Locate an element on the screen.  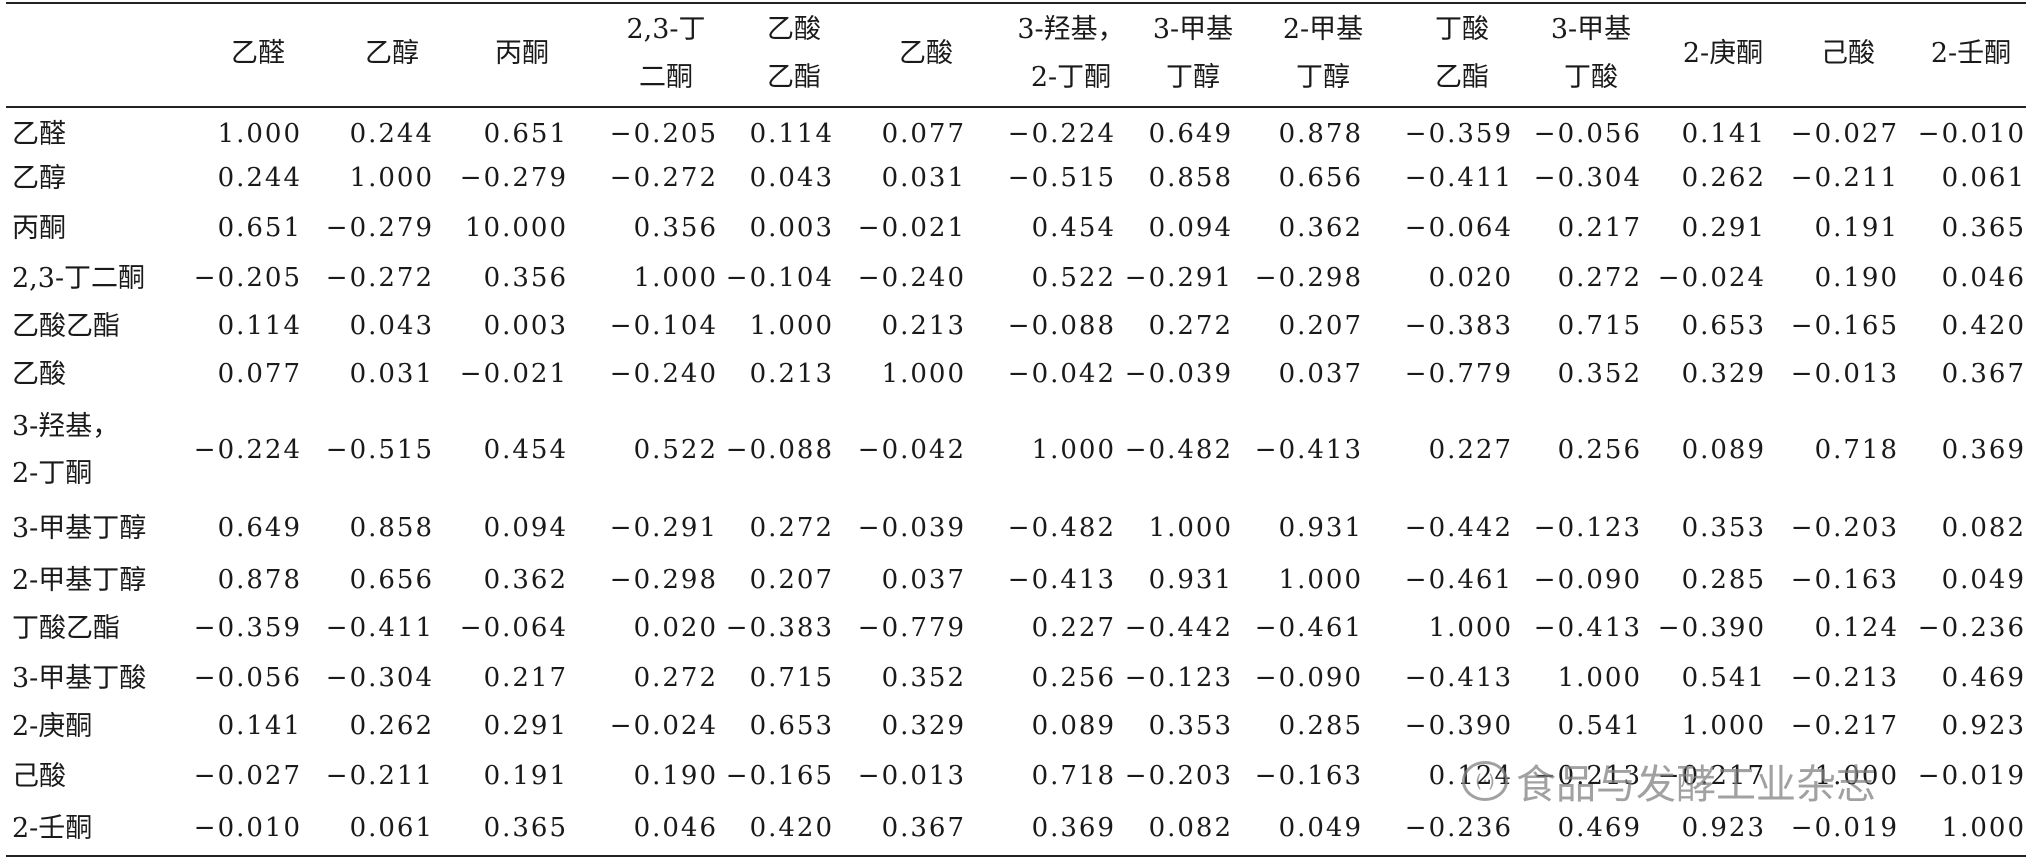
table-cell: −0.413 is located at coordinates (1587, 628).